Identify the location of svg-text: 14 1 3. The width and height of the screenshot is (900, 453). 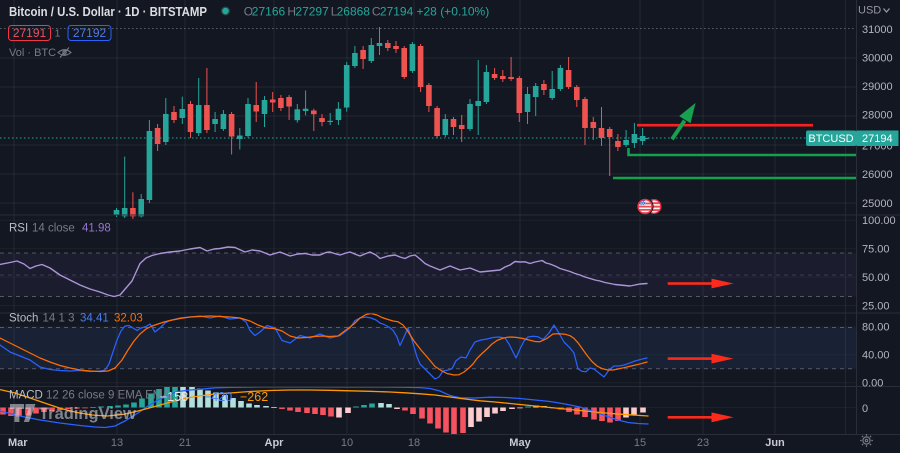
(59, 319).